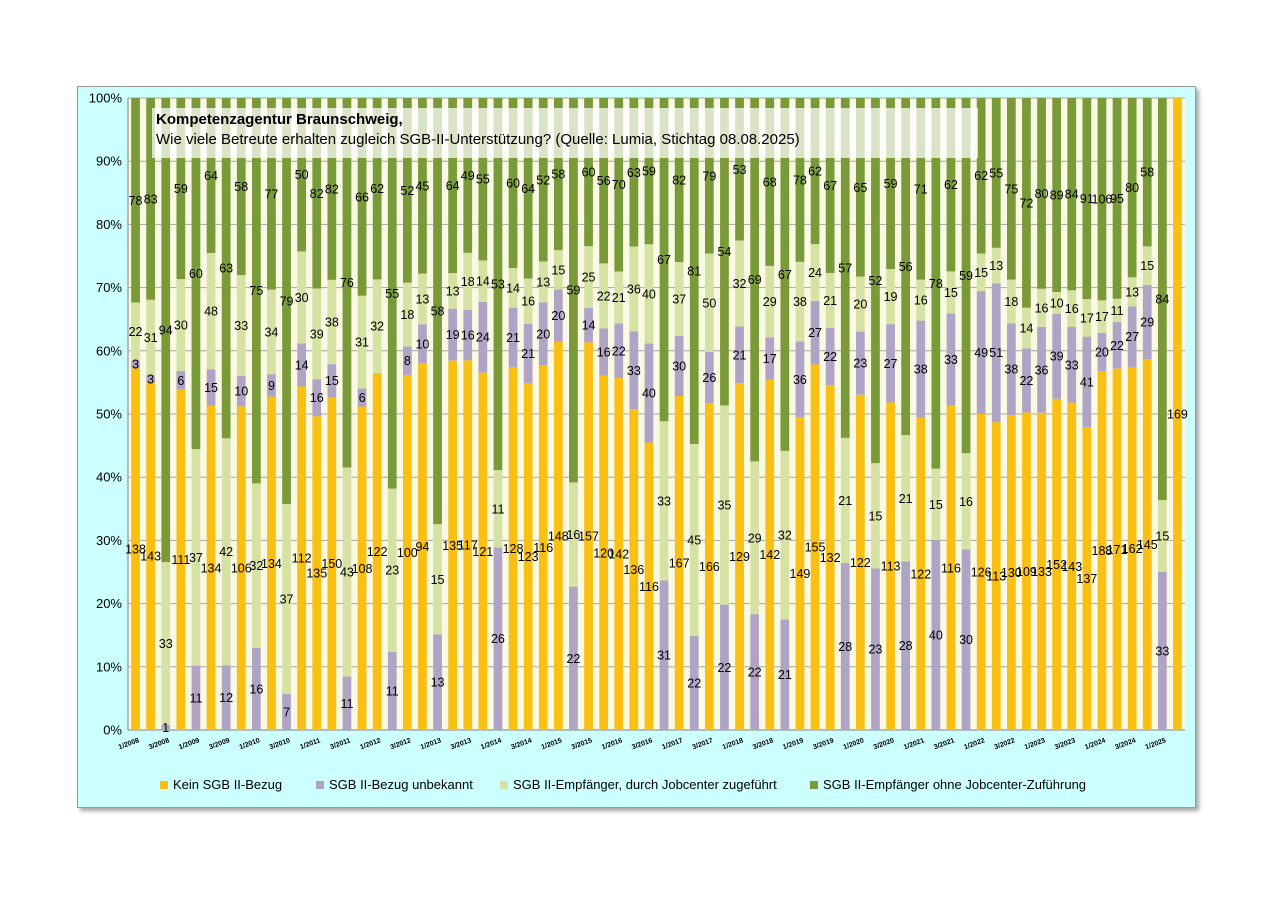 This screenshot has height=909, width=1286. What do you see at coordinates (109, 477) in the screenshot?
I see `y-tick-label: 40%` at bounding box center [109, 477].